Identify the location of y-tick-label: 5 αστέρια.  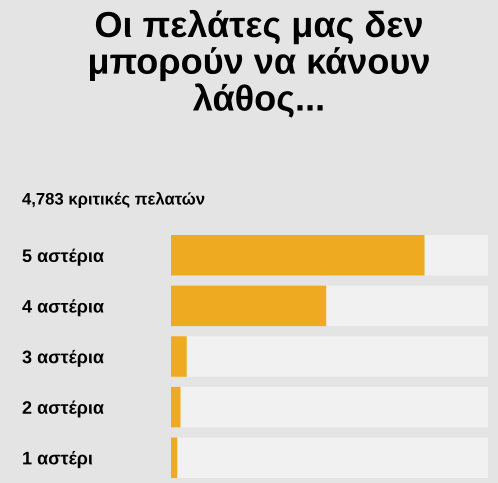
(63, 257).